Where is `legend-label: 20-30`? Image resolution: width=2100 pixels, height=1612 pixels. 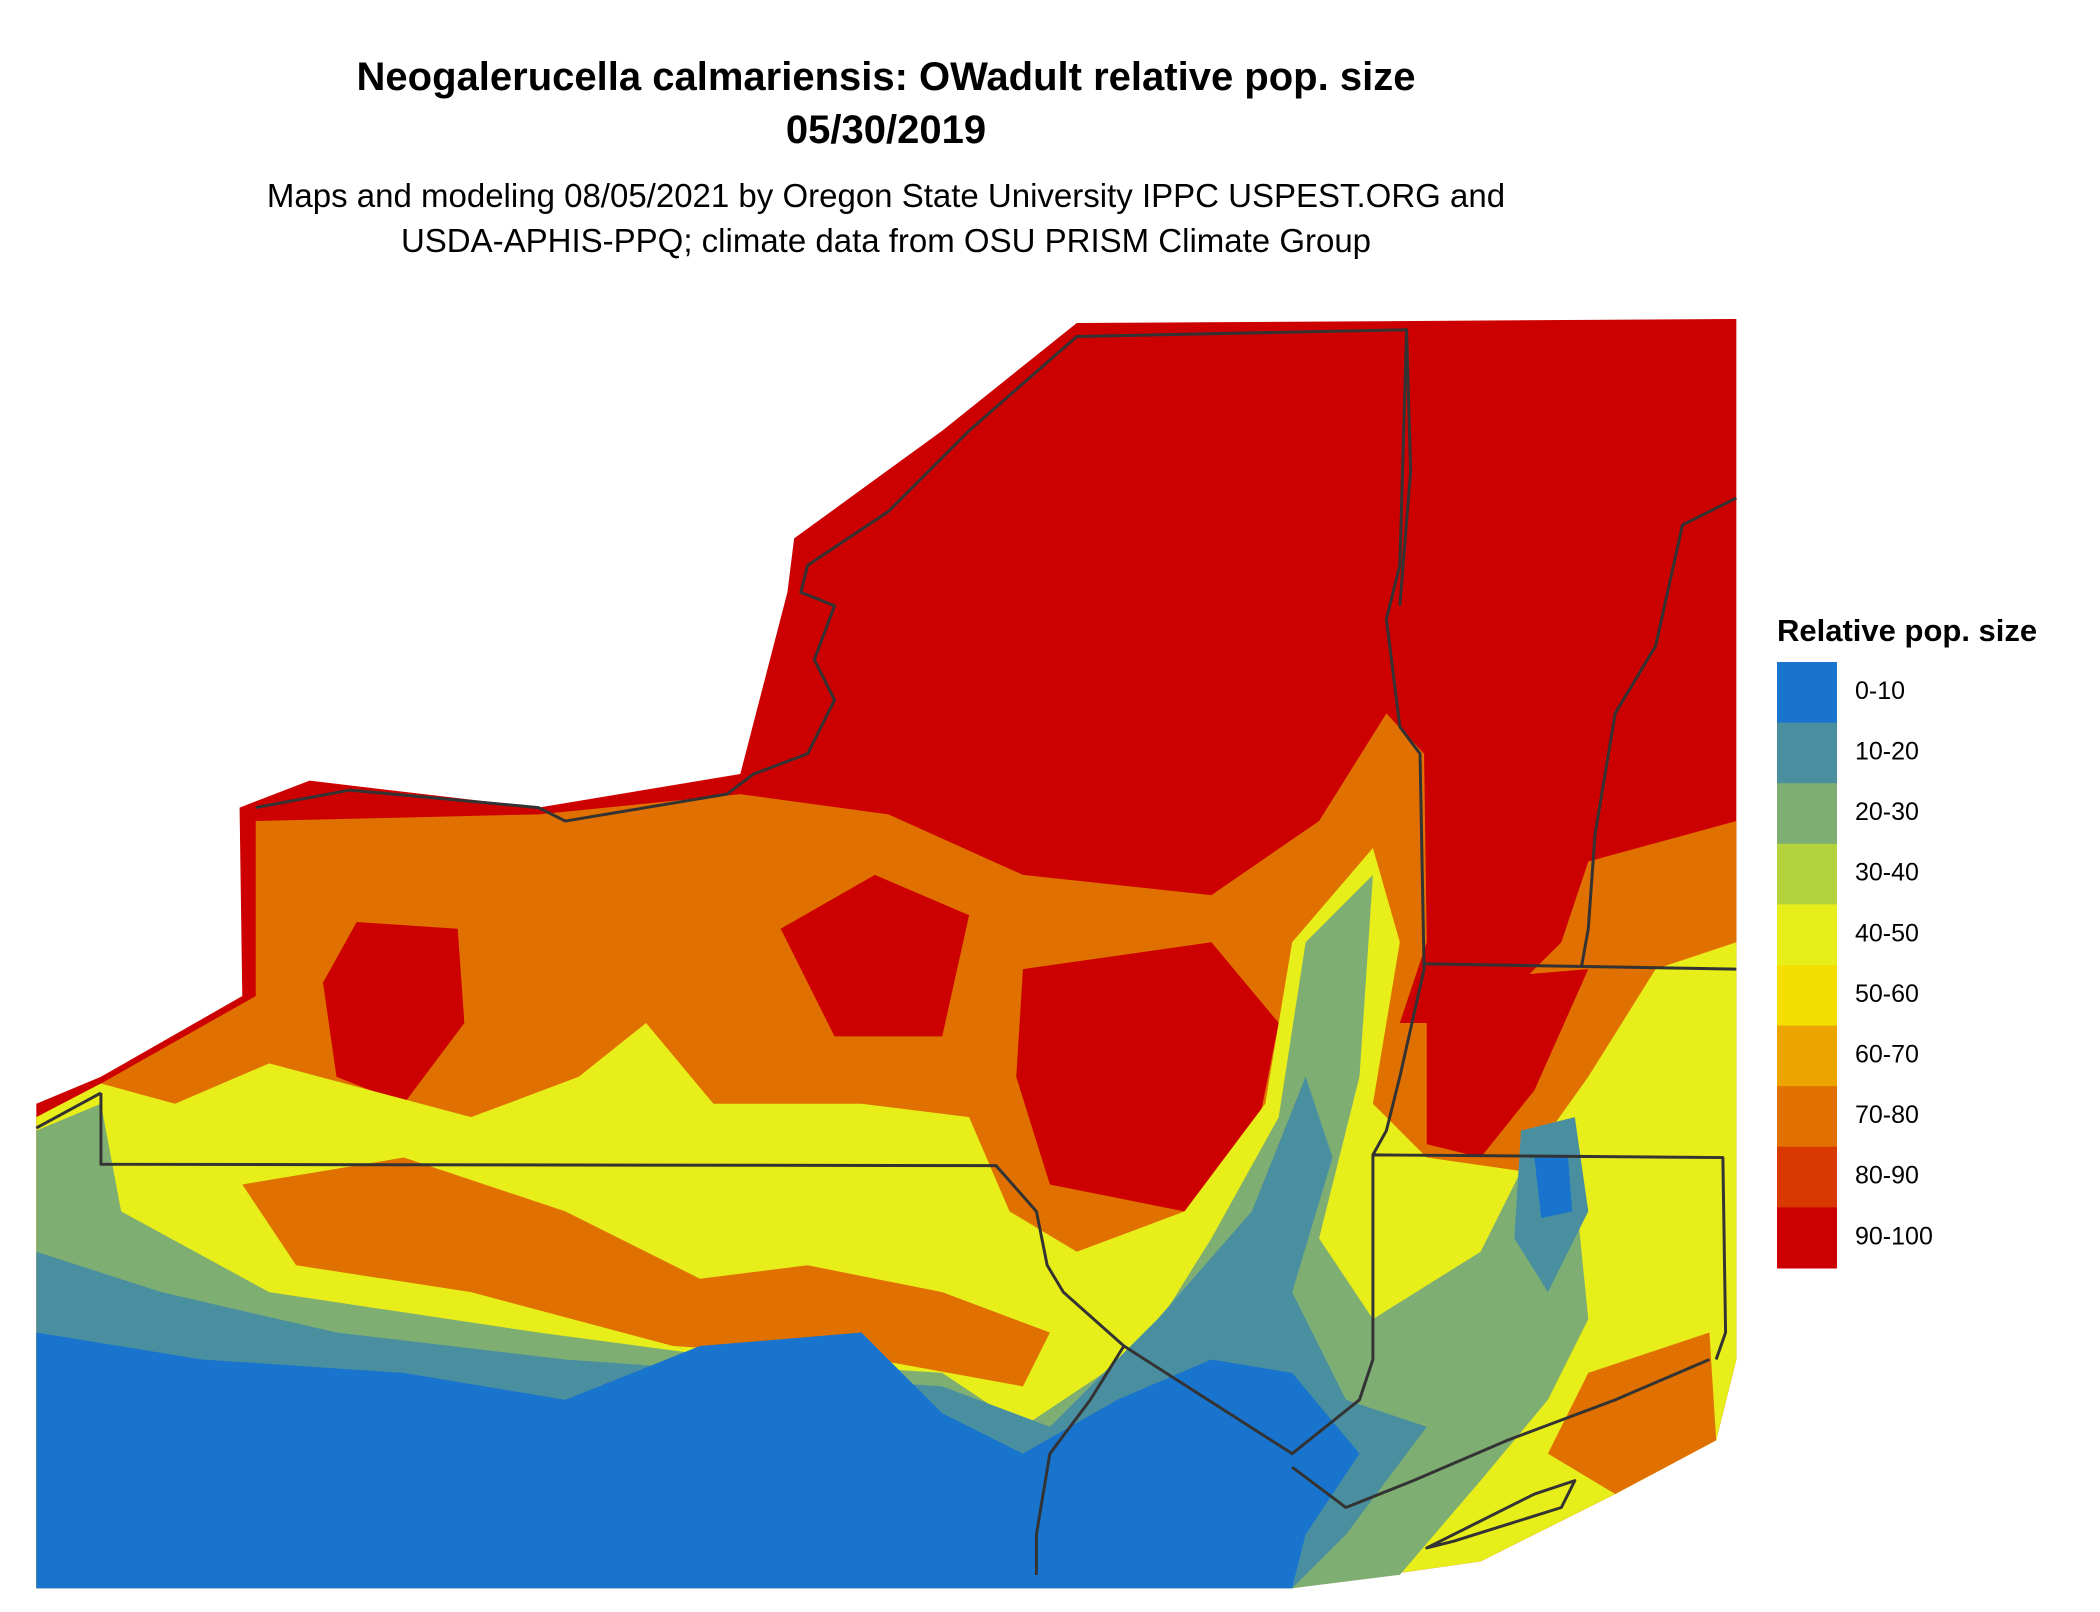
legend-label: 20-30 is located at coordinates (1887, 812).